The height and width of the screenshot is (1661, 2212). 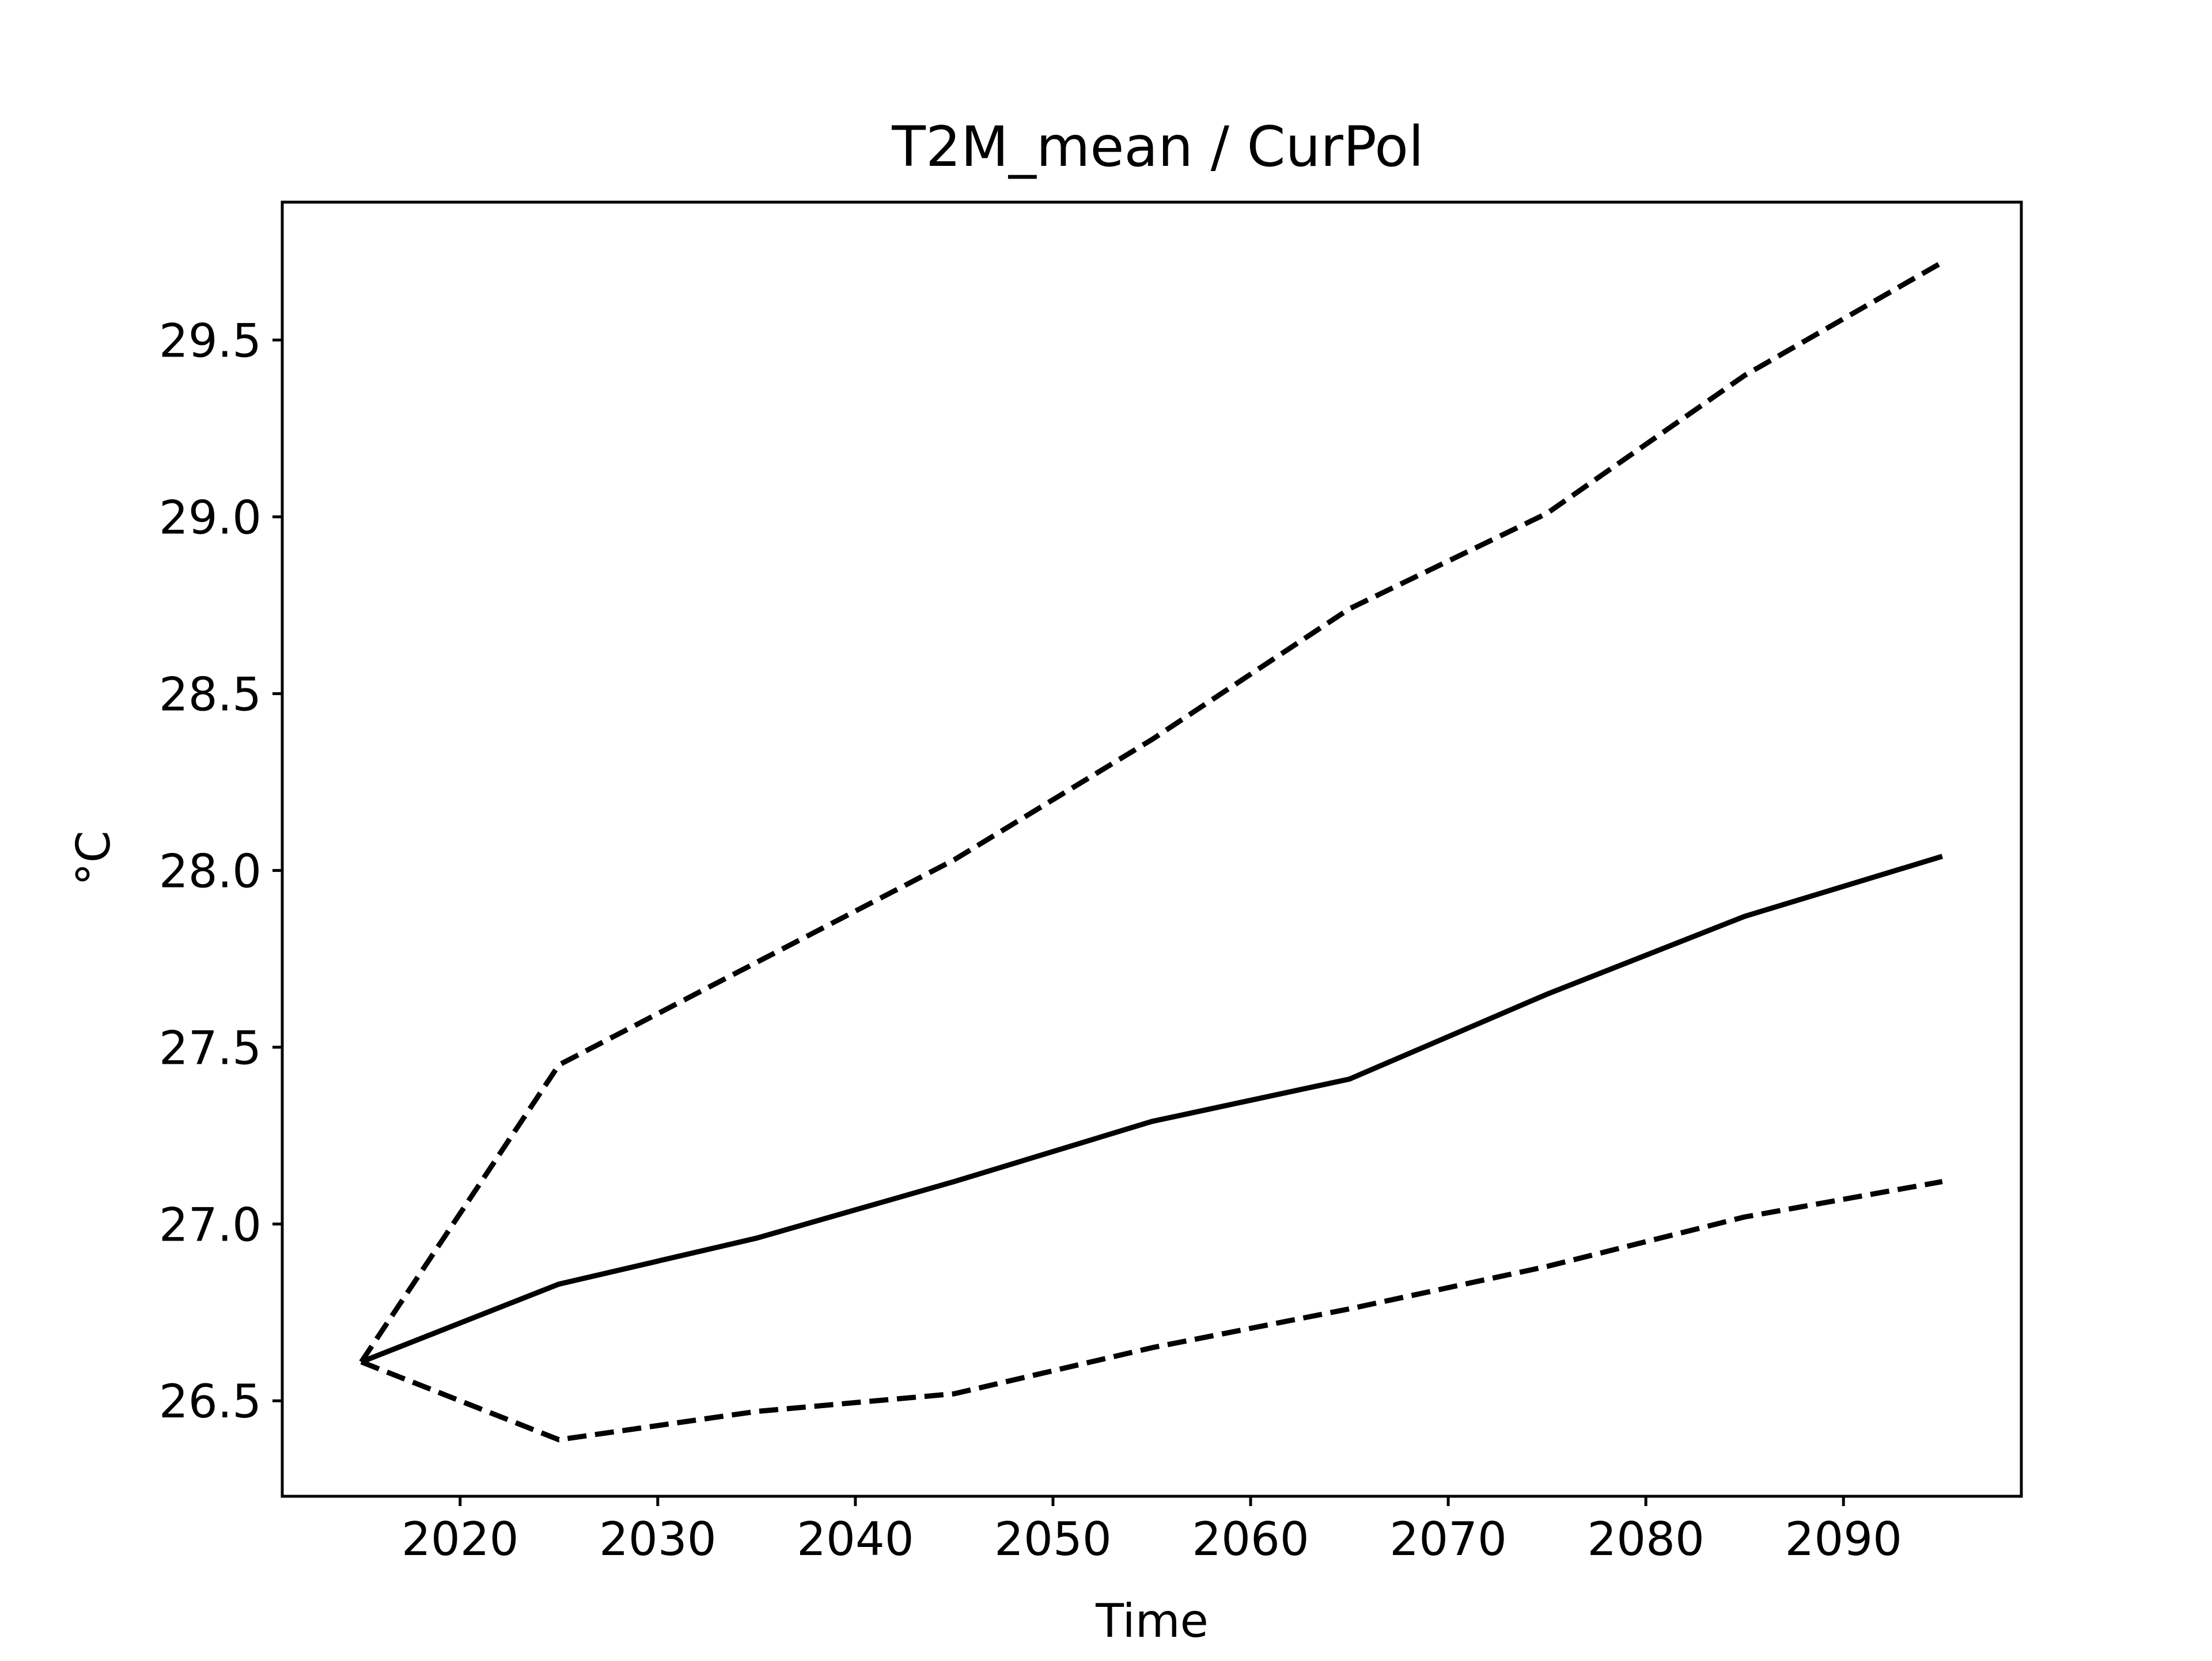 I want to click on x-tick-label: 2070, so click(x=1448, y=1539).